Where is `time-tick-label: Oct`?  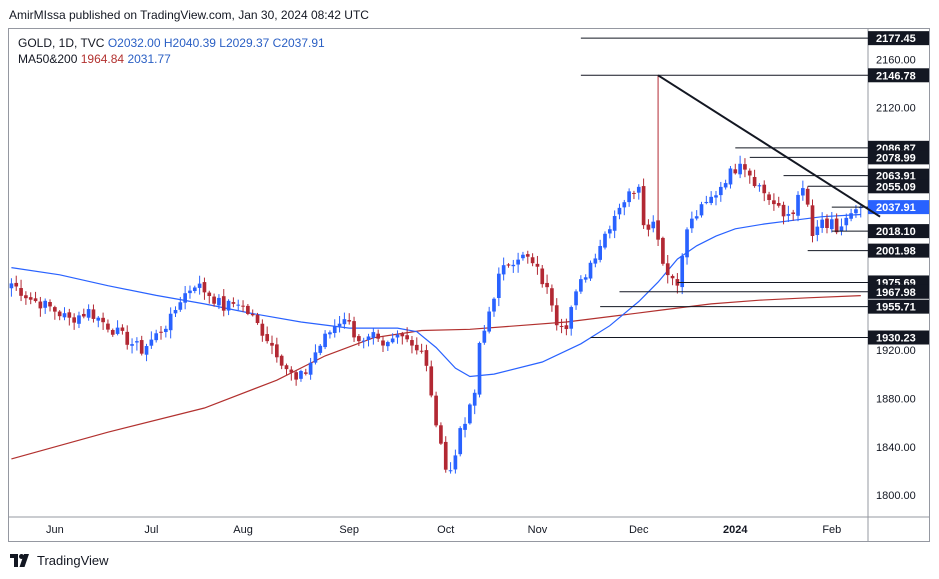 time-tick-label: Oct is located at coordinates (445, 530).